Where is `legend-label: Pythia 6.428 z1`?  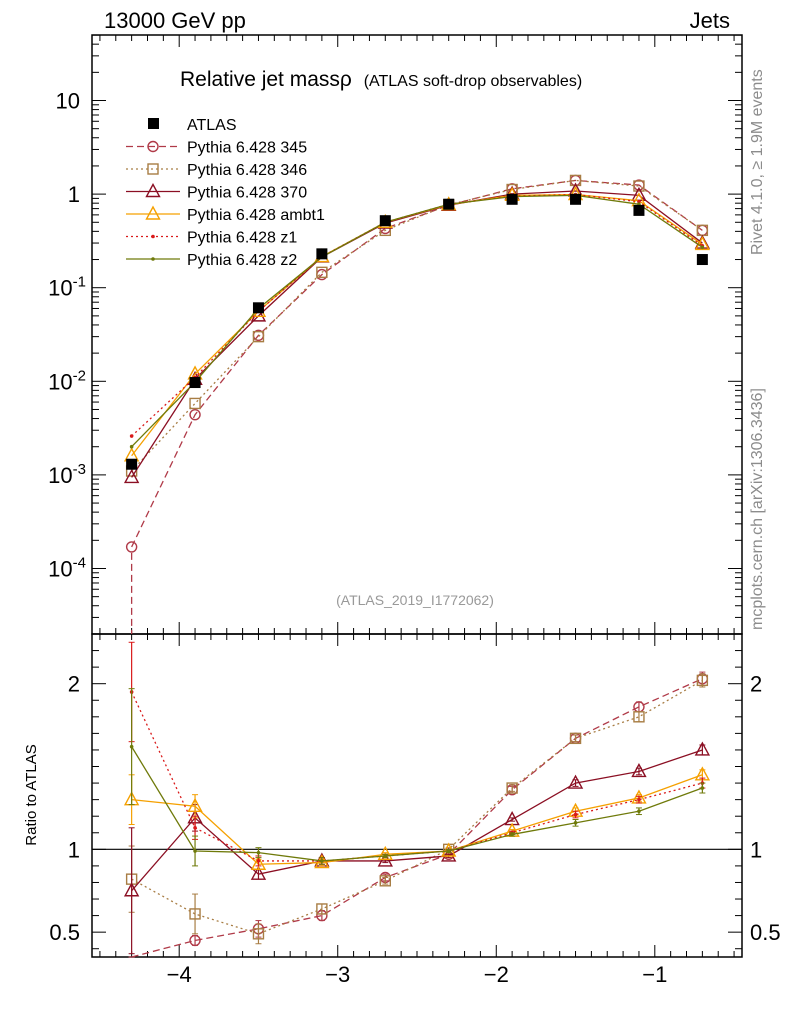
legend-label: Pythia 6.428 z1 is located at coordinates (242, 238).